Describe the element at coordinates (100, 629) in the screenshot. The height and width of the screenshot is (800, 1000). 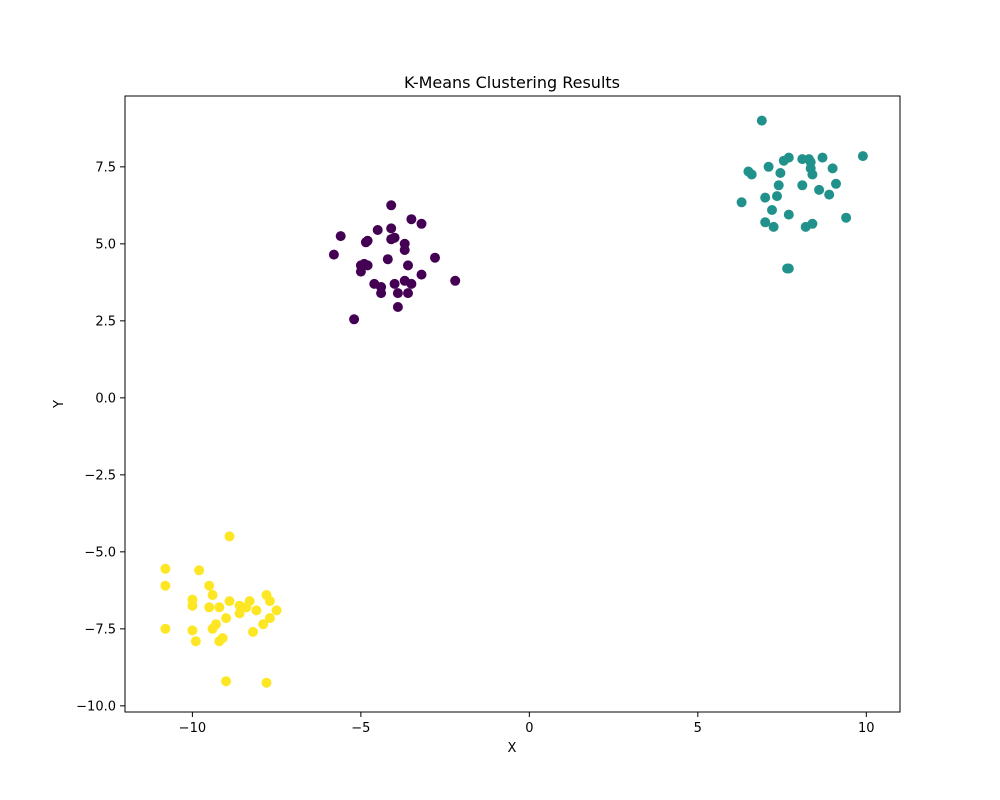
I see `y-tick-label: −7.5` at that location.